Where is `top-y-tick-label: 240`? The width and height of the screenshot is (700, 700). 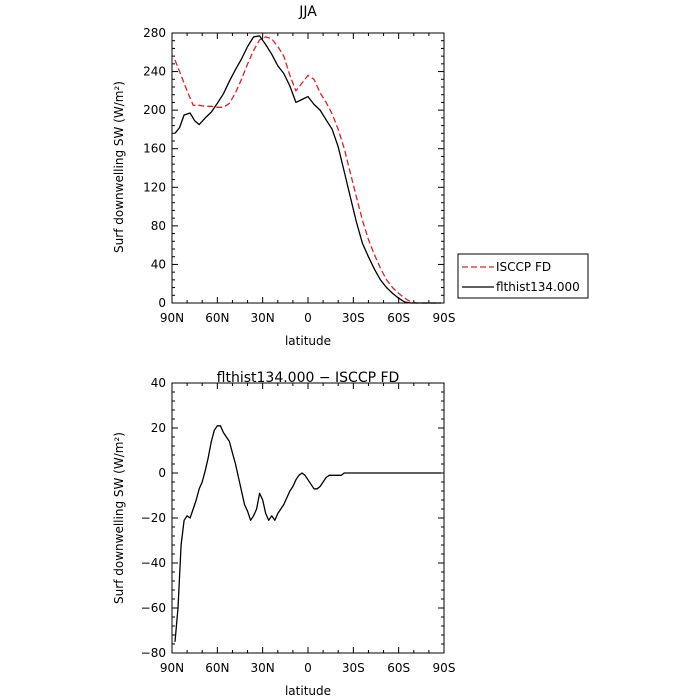 top-y-tick-label: 240 is located at coordinates (154, 72).